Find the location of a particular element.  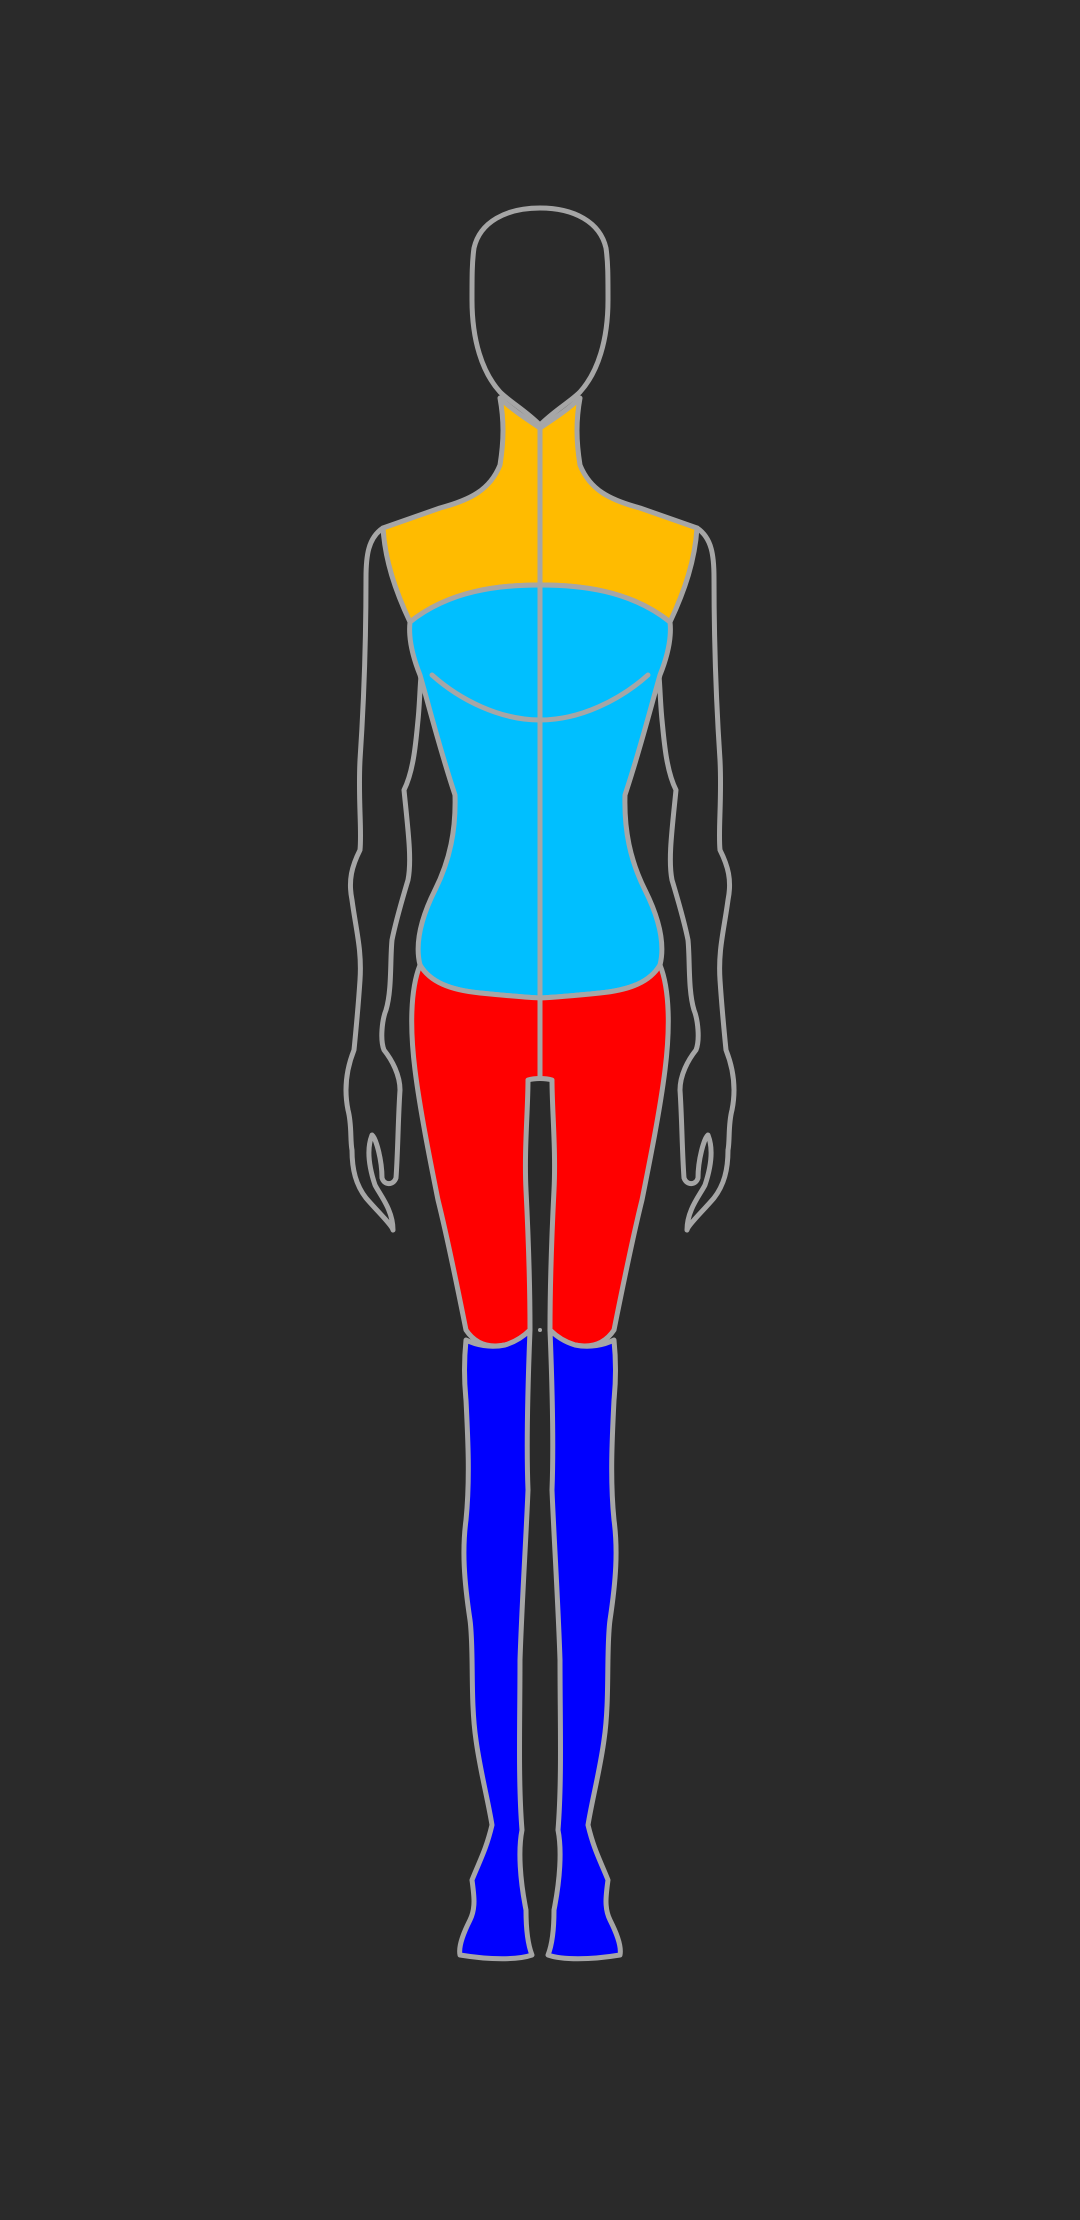

left-arm-outline is located at coordinates (384, 879).